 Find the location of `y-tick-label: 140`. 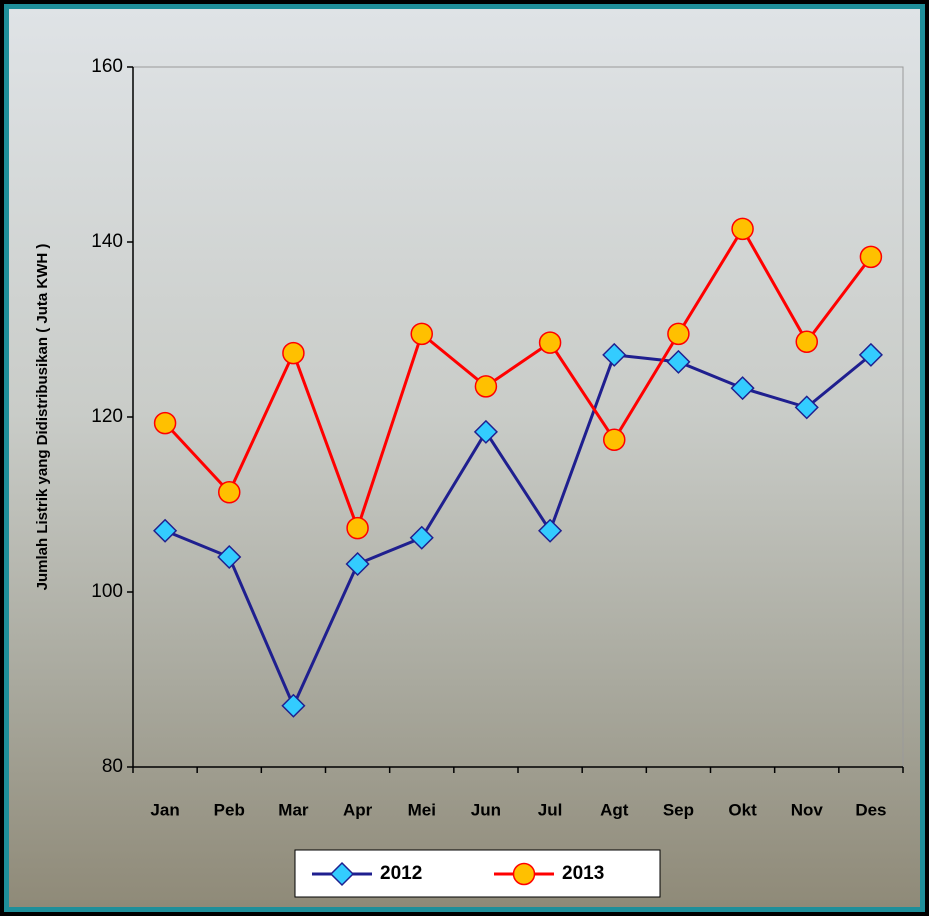

y-tick-label: 140 is located at coordinates (107, 241).